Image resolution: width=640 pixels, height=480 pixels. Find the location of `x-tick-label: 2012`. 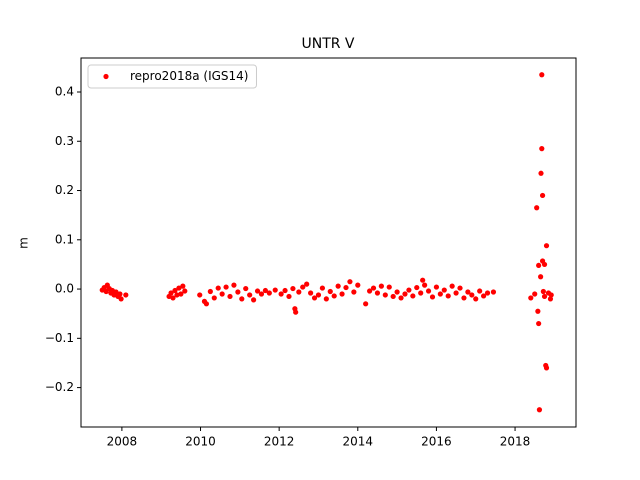

x-tick-label: 2012 is located at coordinates (279, 442).